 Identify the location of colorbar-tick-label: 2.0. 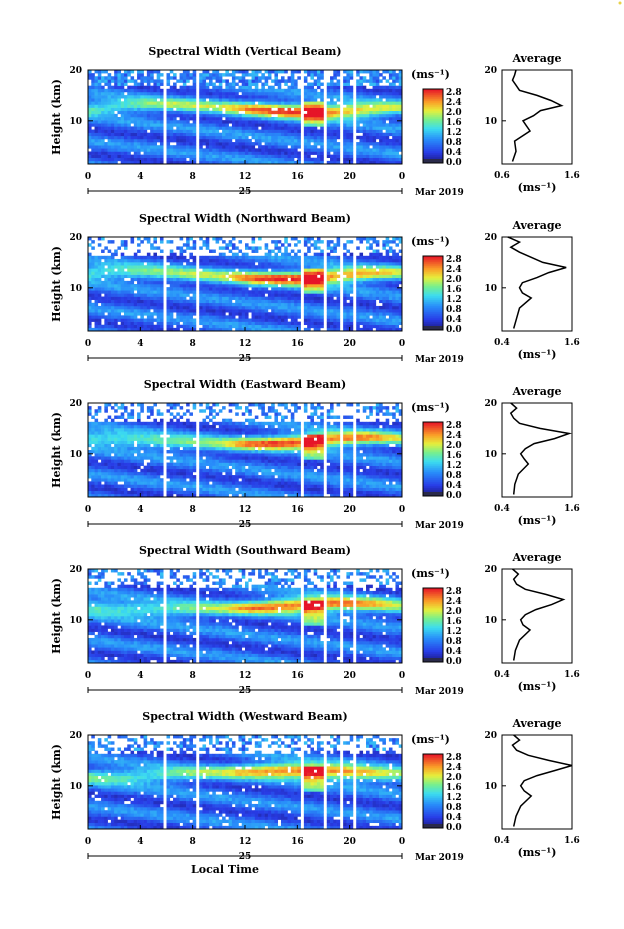
(454, 113).